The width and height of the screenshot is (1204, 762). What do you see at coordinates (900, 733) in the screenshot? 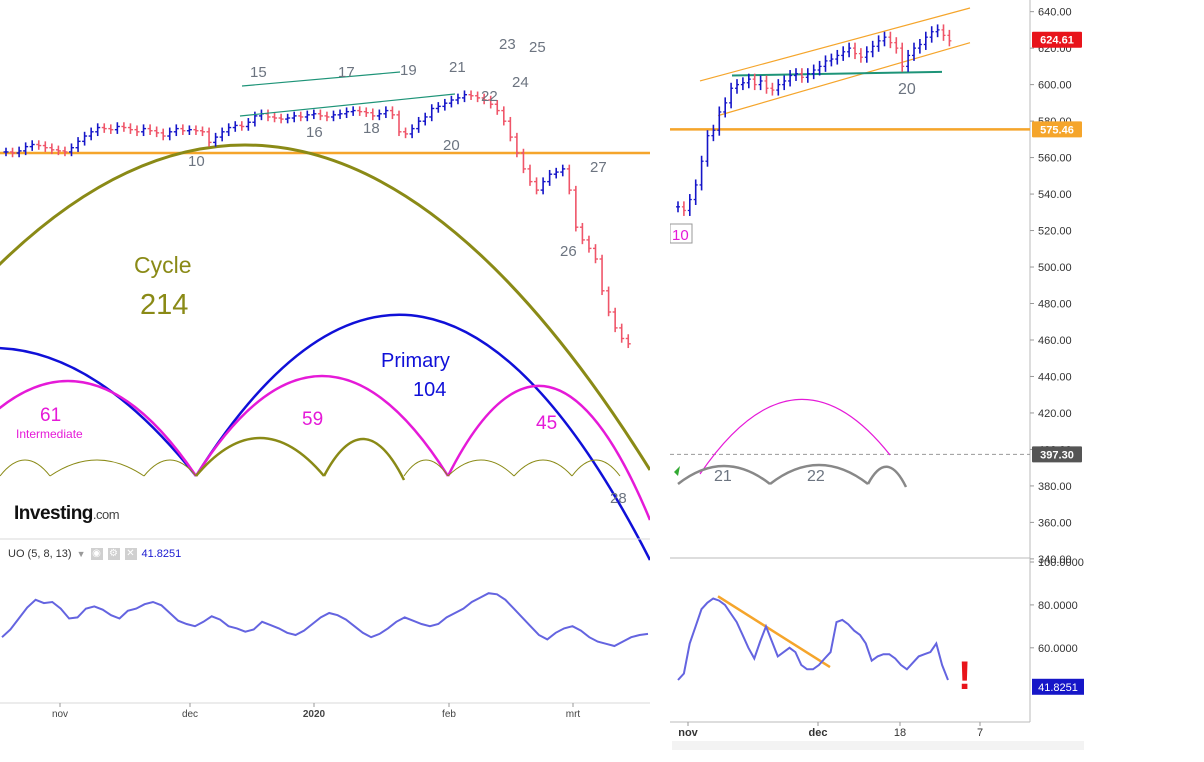
I see `date-tick-label: 18` at bounding box center [900, 733].